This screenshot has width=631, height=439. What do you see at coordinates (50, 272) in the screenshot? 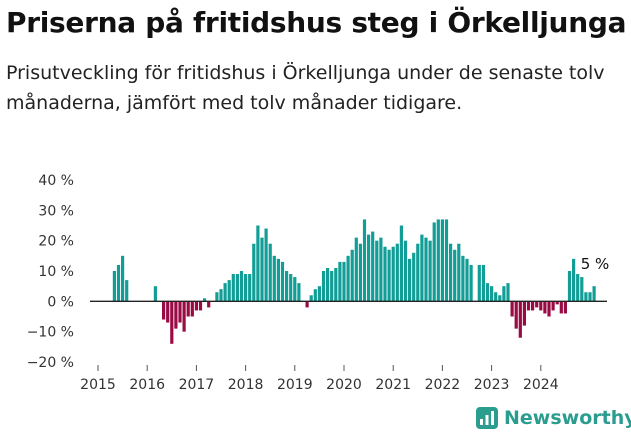
I see `y-axis: −20 % −10 % 0 % 10 % 20 % 30 % 40 %` at bounding box center [50, 272].